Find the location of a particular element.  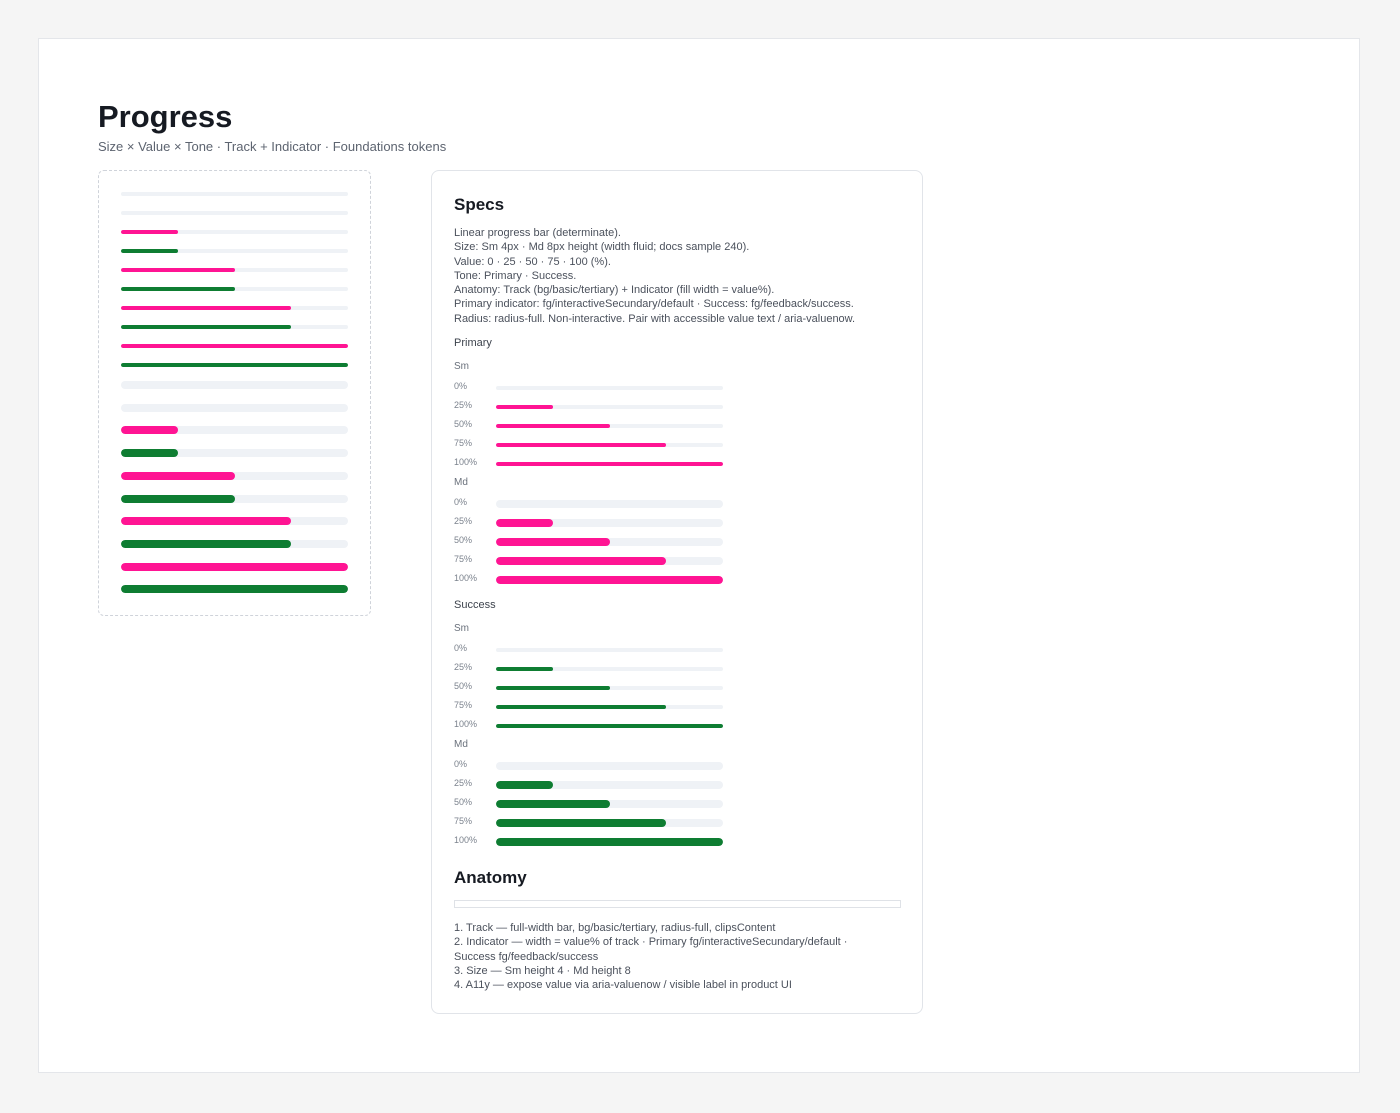

spec-line: Tone: Primary · Success. is located at coordinates (515, 275).